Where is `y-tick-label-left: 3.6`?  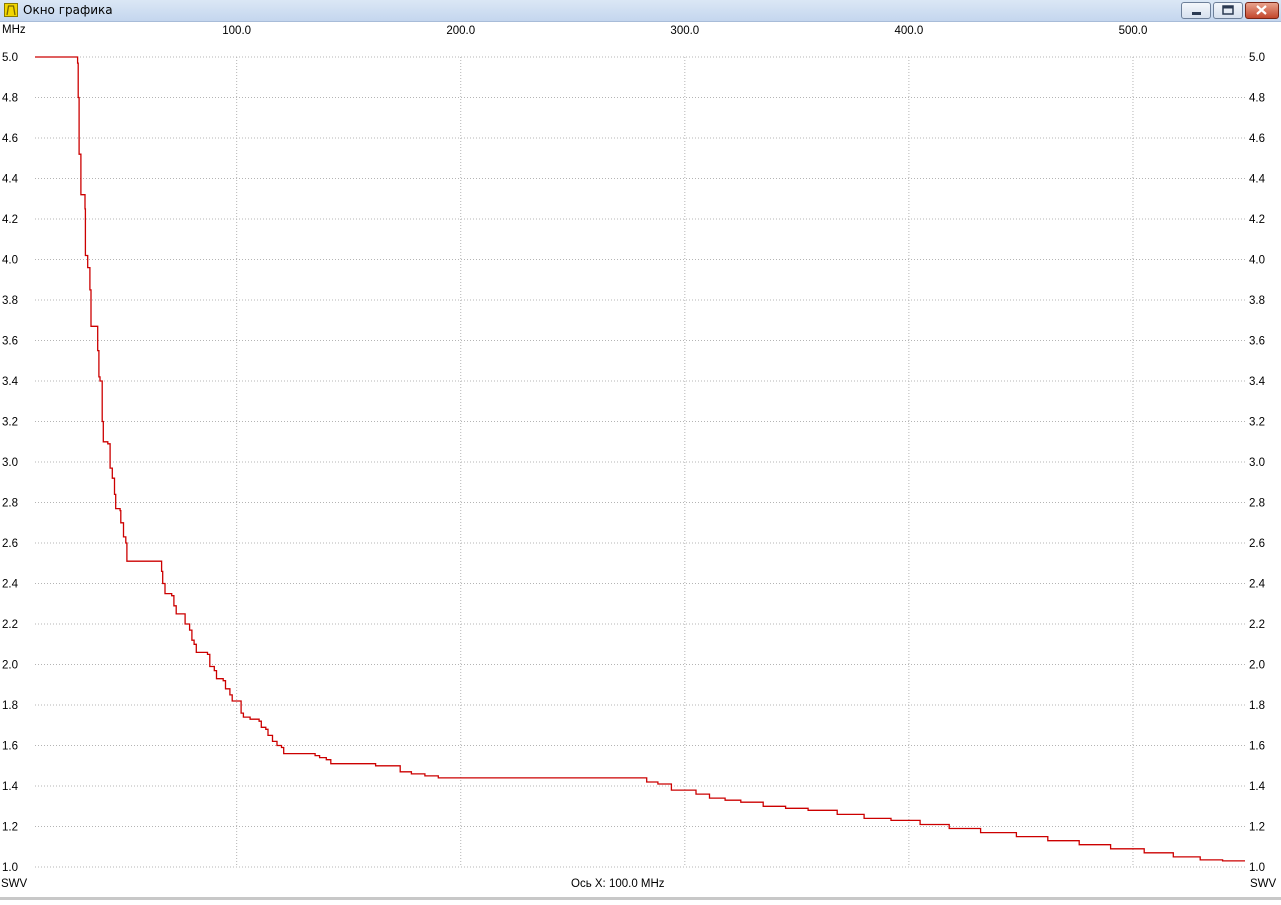
y-tick-label-left: 3.6 is located at coordinates (10, 342).